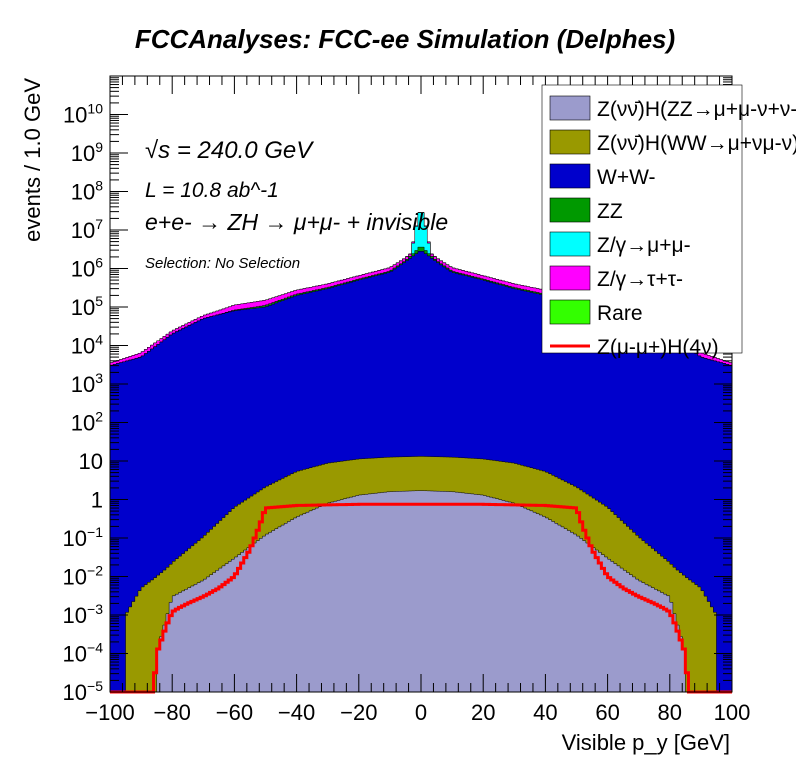 Image resolution: width=796 pixels, height=777 pixels. I want to click on sqrt-s-annotation: √s = 240.0 GeV, so click(229, 150).